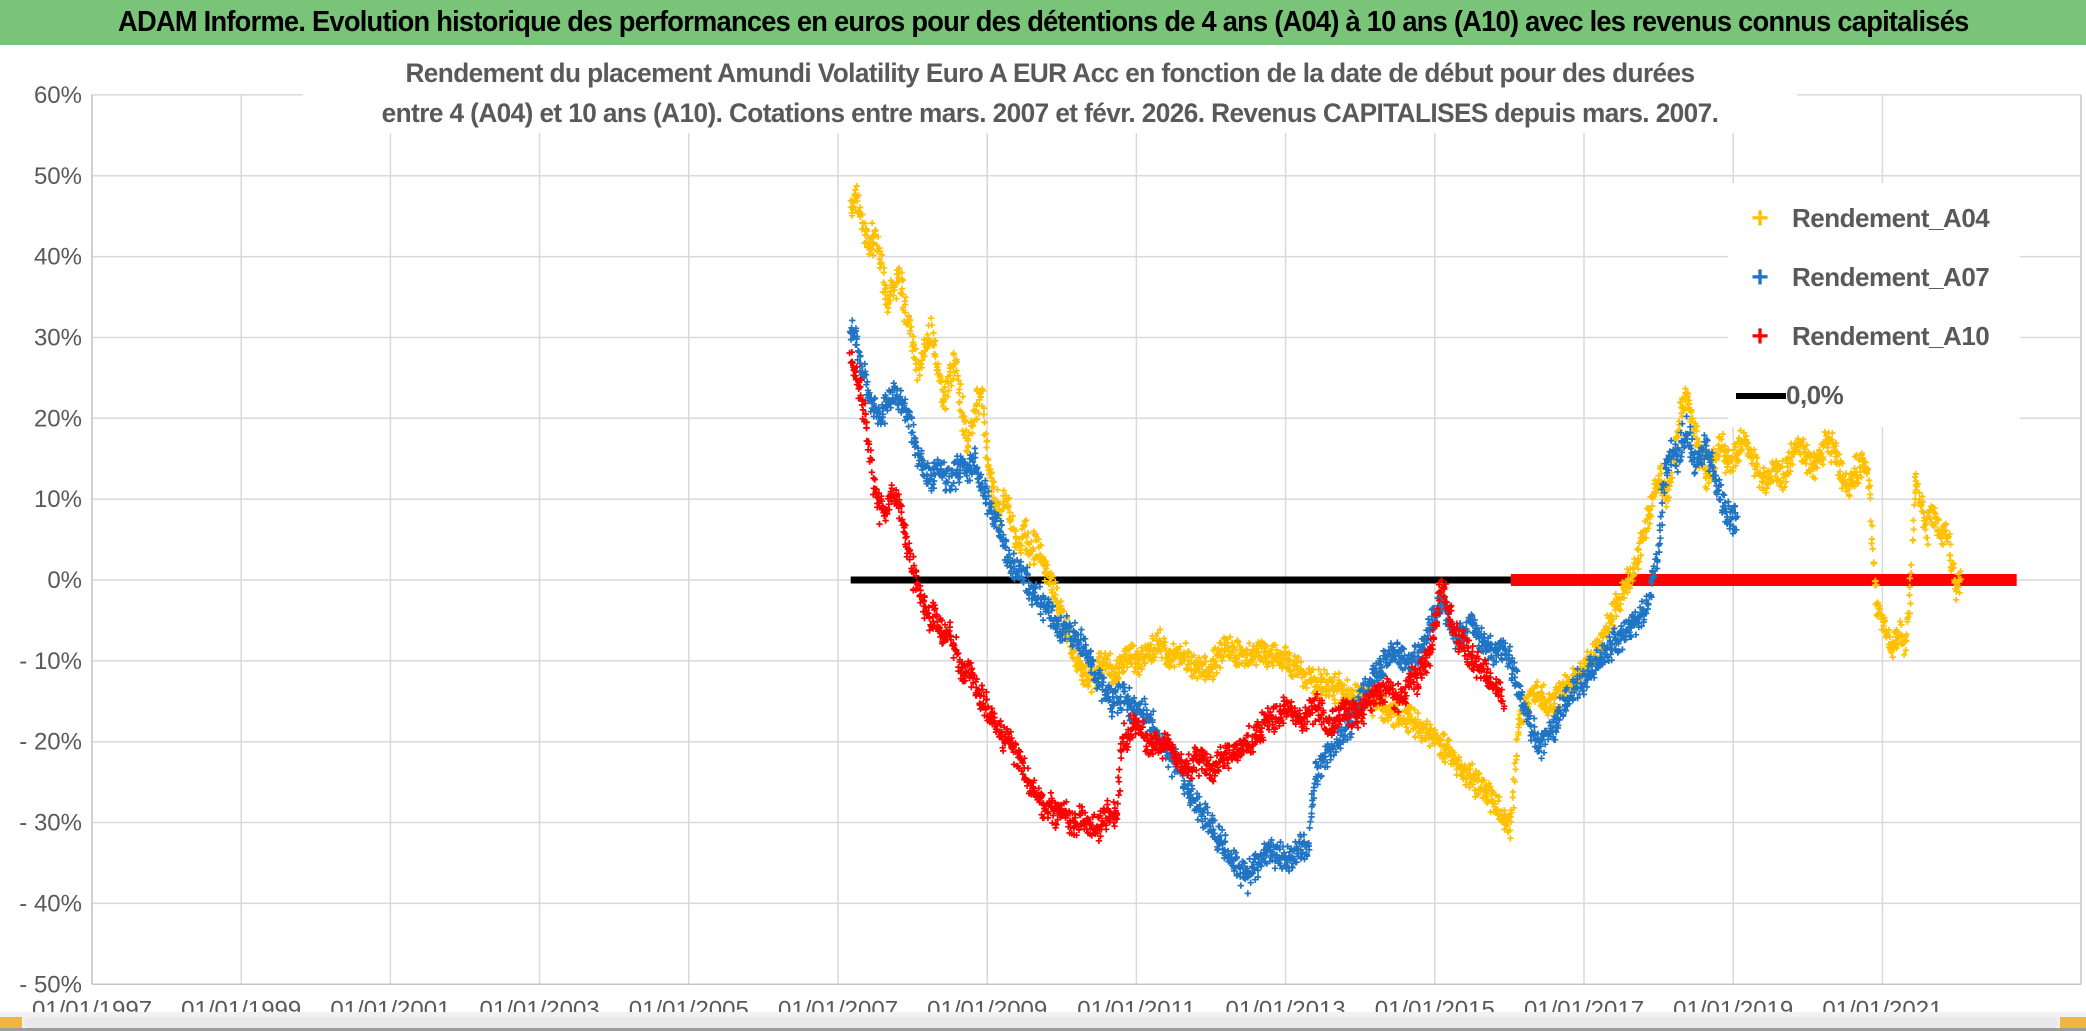  What do you see at coordinates (1733, 1004) in the screenshot?
I see `x-axis-tick-label: 01/01/2019` at bounding box center [1733, 1004].